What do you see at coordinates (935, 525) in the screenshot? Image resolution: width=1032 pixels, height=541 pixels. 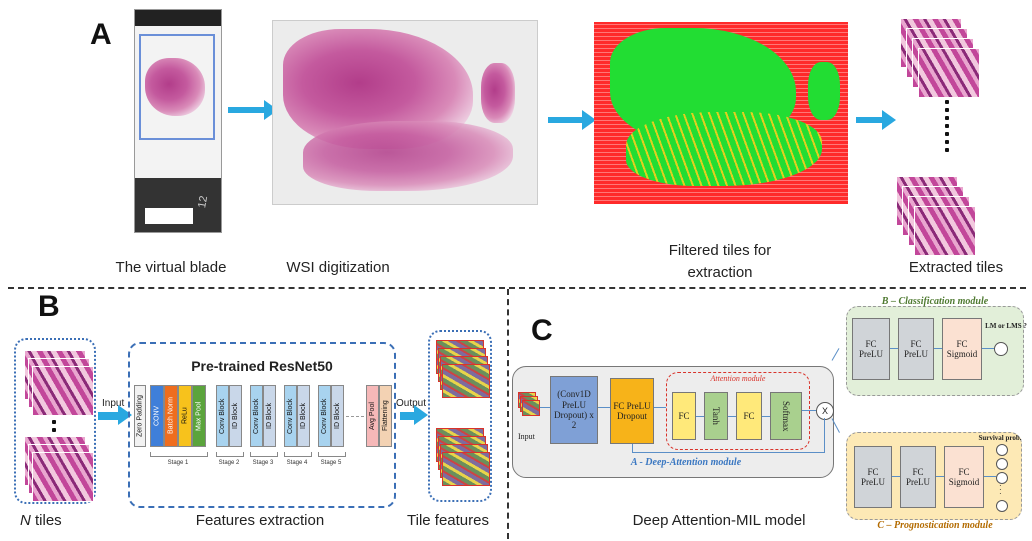 I see `prognostication-title: C – Prognostication module` at bounding box center [935, 525].